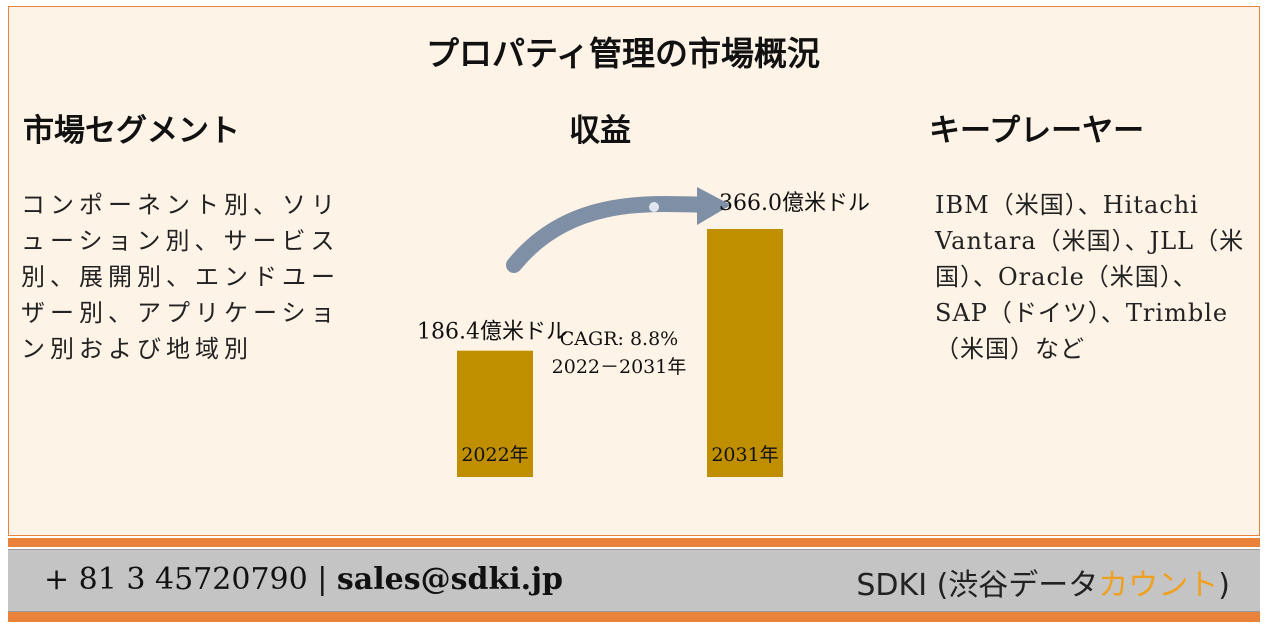 This screenshot has height=634, width=1280. Describe the element at coordinates (745, 353) in the screenshot. I see `bar-2031年` at that location.